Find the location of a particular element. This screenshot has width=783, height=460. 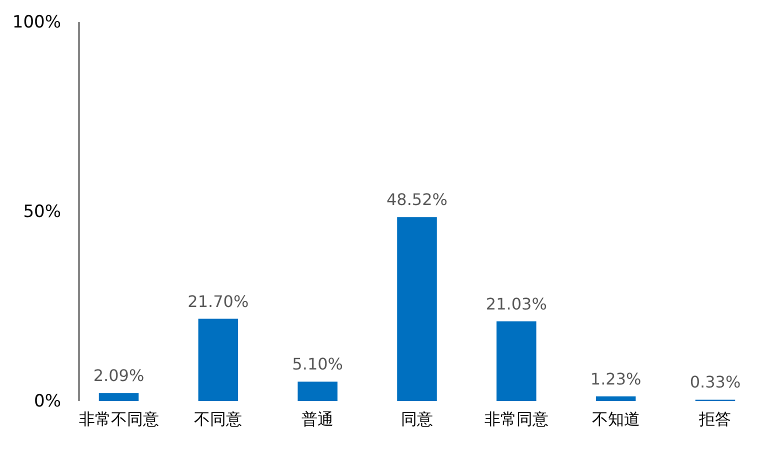

data-label: 1.23% is located at coordinates (616, 378).